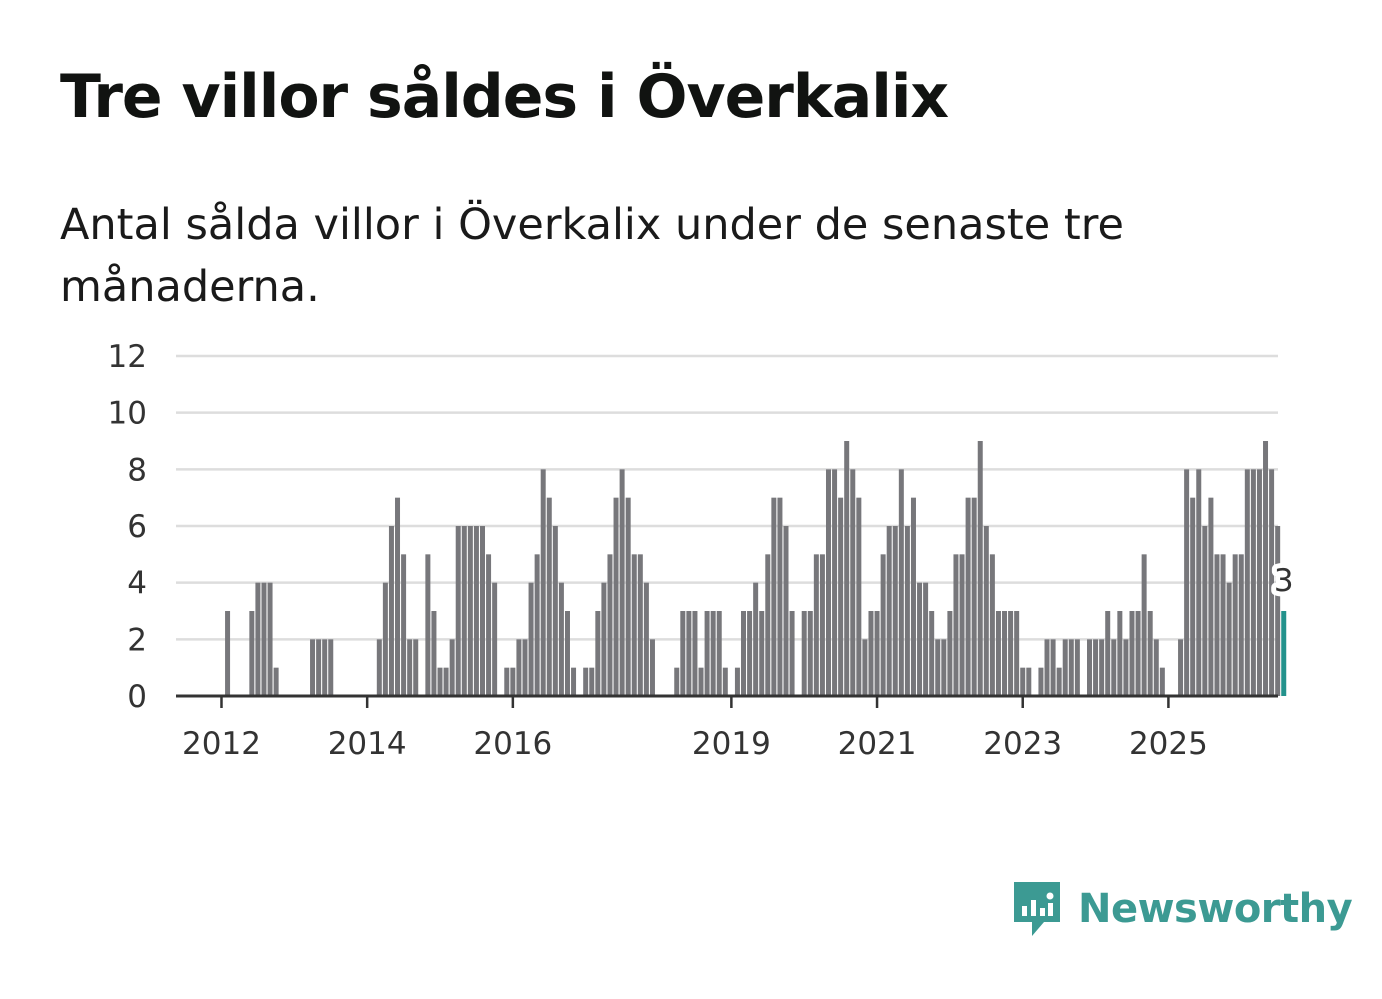 The height and width of the screenshot is (999, 1382). What do you see at coordinates (1284, 581) in the screenshot?
I see `annotation-label: 3` at bounding box center [1284, 581].